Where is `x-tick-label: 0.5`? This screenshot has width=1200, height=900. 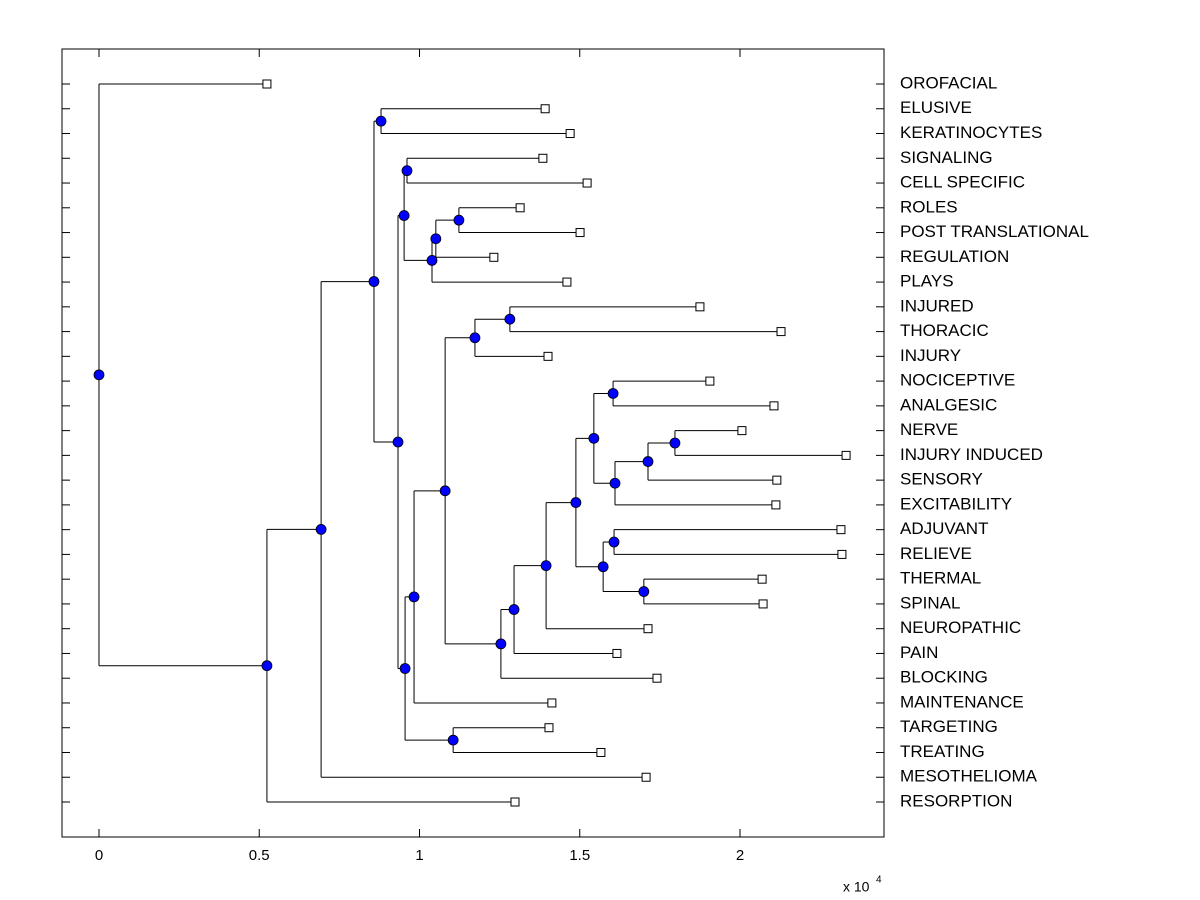
x-tick-label: 0.5 is located at coordinates (259, 855).